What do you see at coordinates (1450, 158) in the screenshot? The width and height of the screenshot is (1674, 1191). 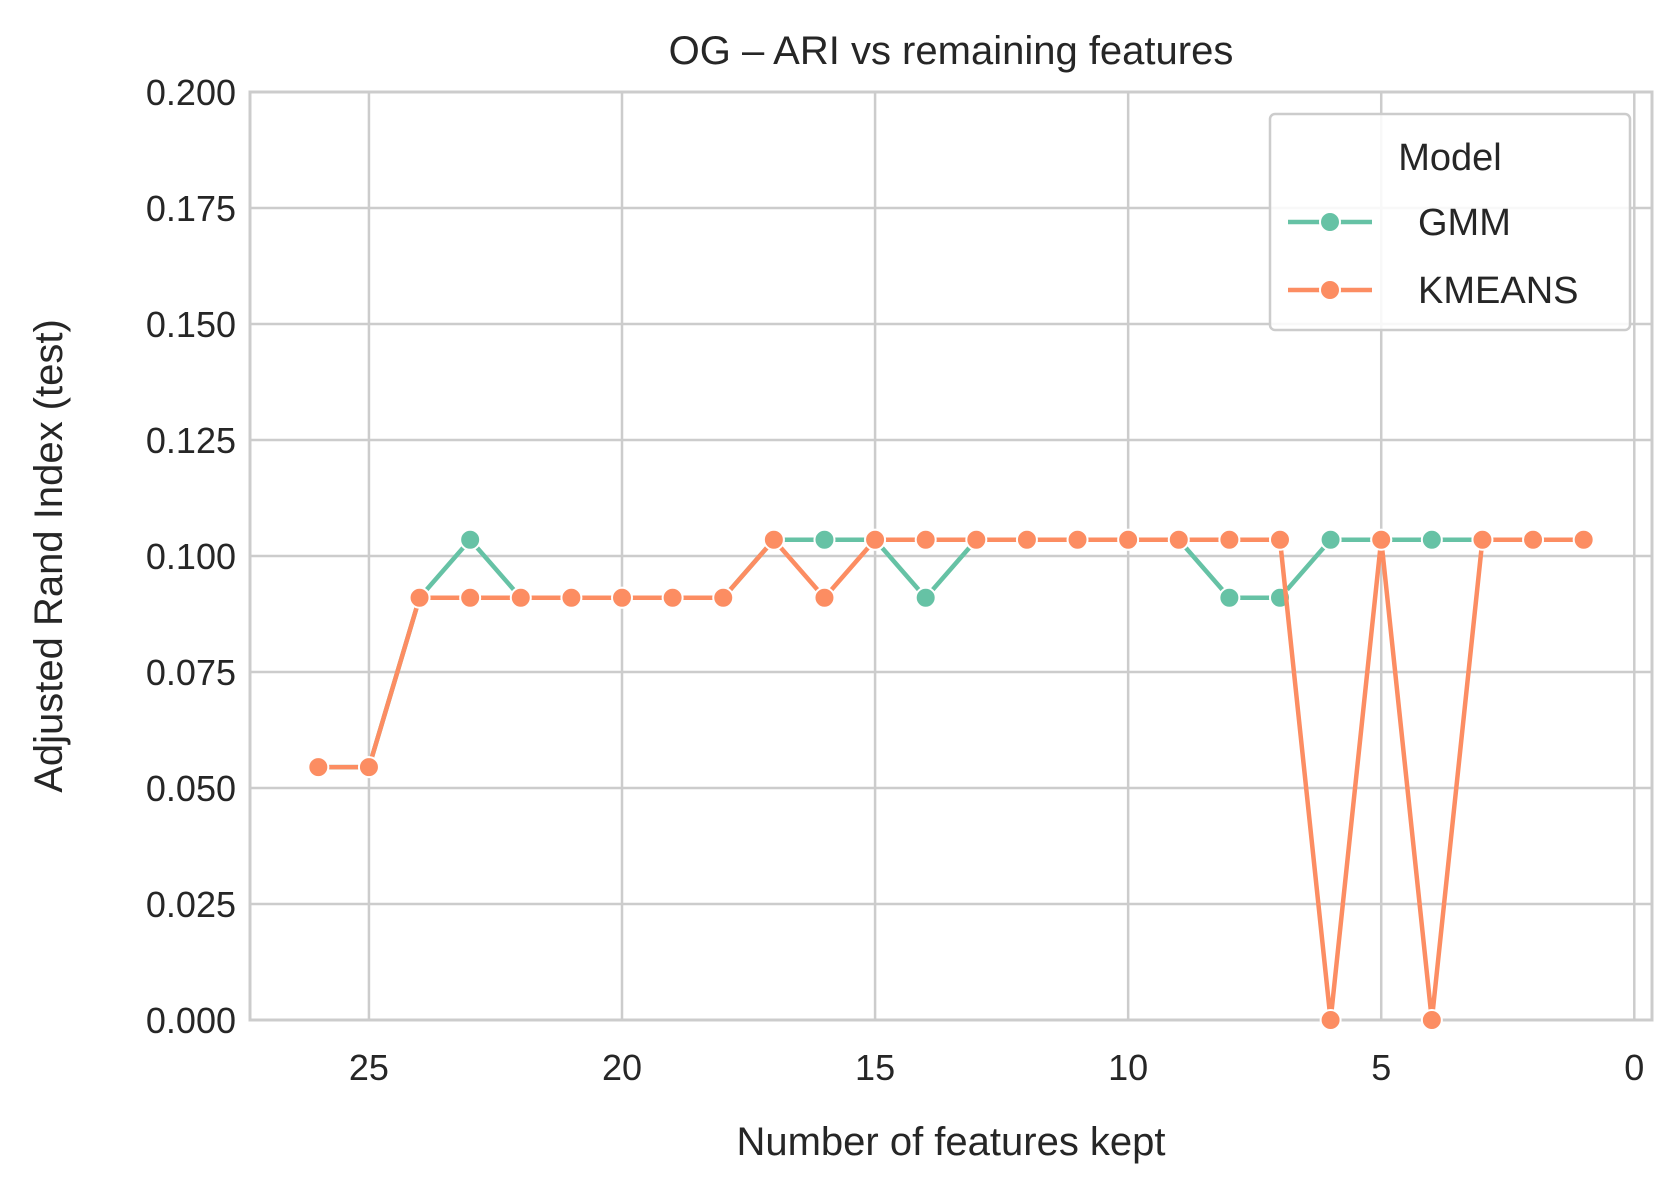 I see `legend-title: Model` at bounding box center [1450, 158].